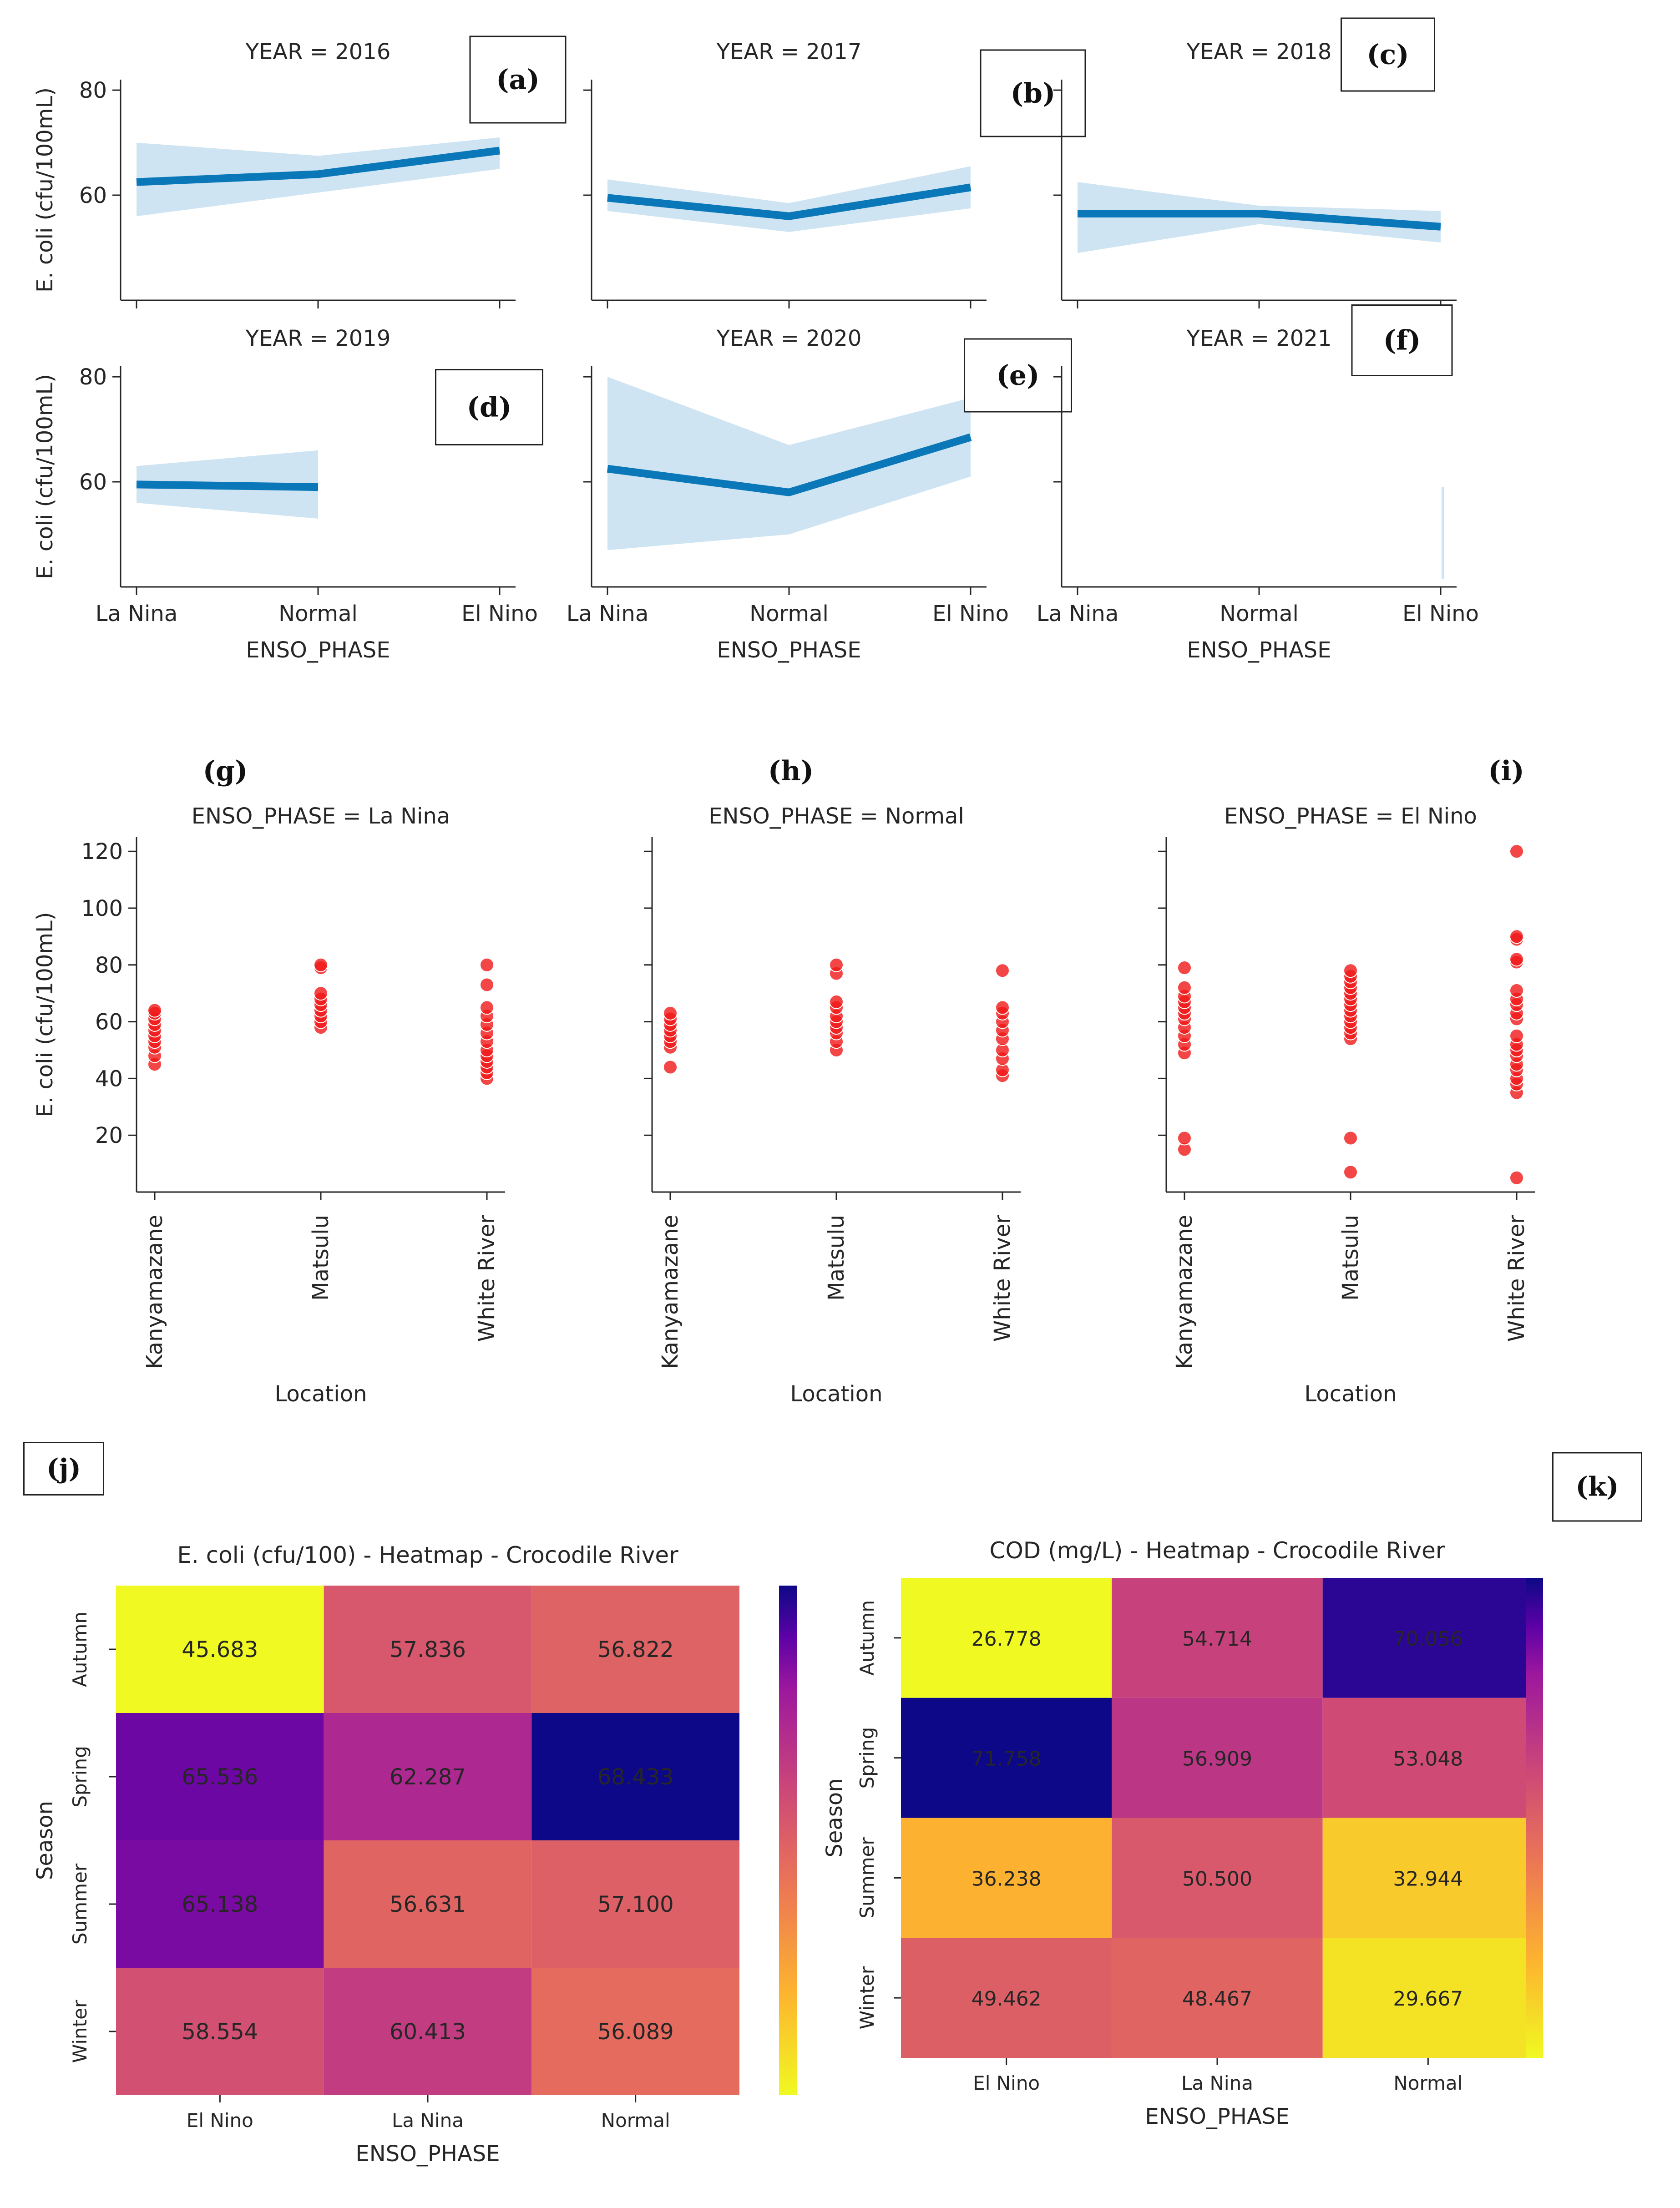 This screenshot has height=2208, width=1680. What do you see at coordinates (789, 52) in the screenshot?
I see `panel-title: YEAR = 2017` at bounding box center [789, 52].